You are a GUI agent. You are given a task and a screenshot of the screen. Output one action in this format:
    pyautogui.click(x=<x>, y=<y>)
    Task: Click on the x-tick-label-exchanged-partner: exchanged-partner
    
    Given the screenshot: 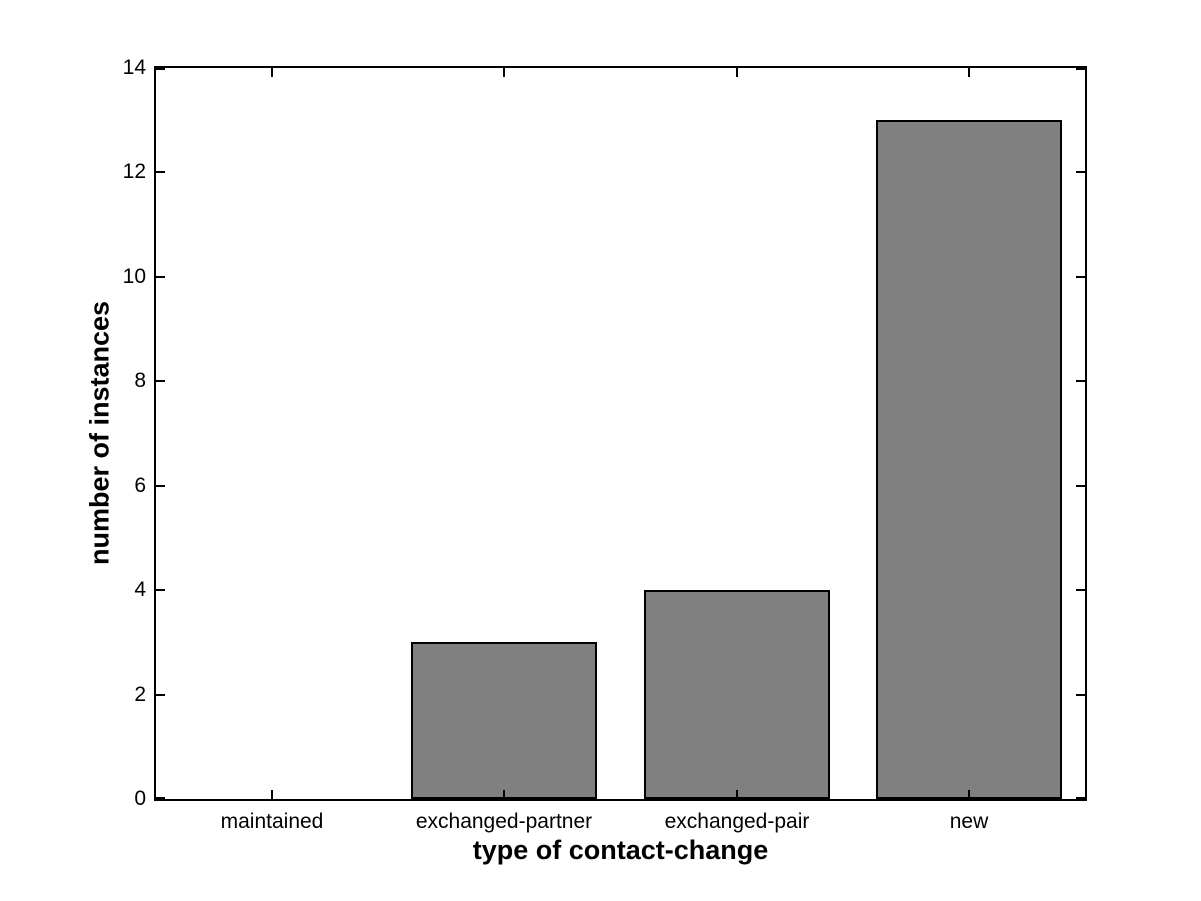 What is the action you would take?
    pyautogui.click(x=504, y=821)
    